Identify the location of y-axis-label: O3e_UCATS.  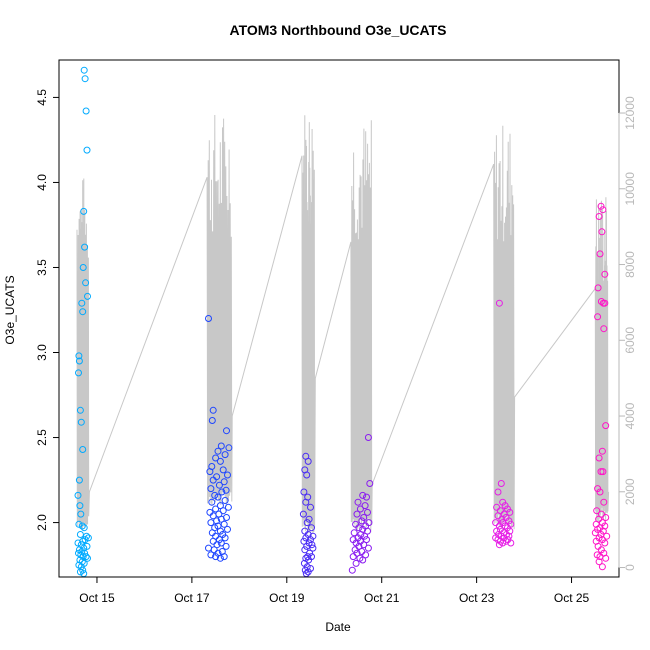
(10, 309).